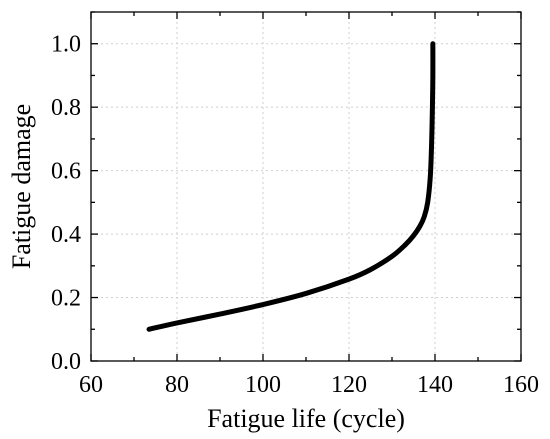  What do you see at coordinates (66, 203) in the screenshot?
I see `y-tick-labels: 0.0 0.2 0.4 0.6 0.8 1.0` at bounding box center [66, 203].